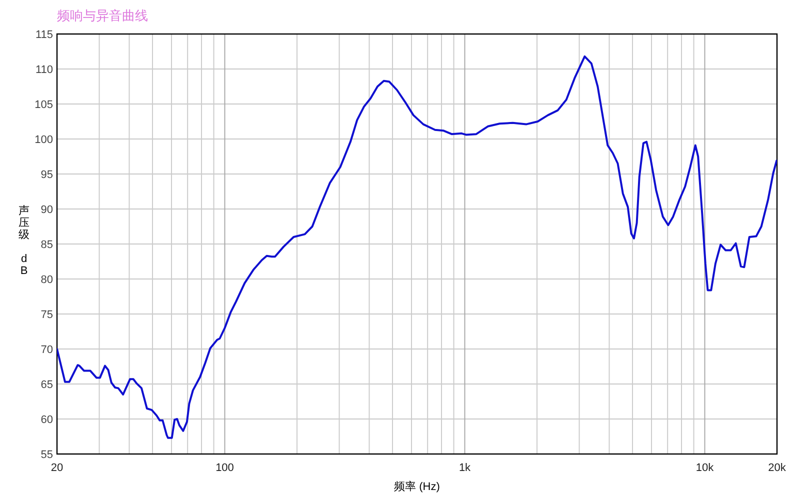 This screenshot has height=496, width=788. Describe the element at coordinates (43, 140) in the screenshot. I see `y-tick-label: 100` at that location.